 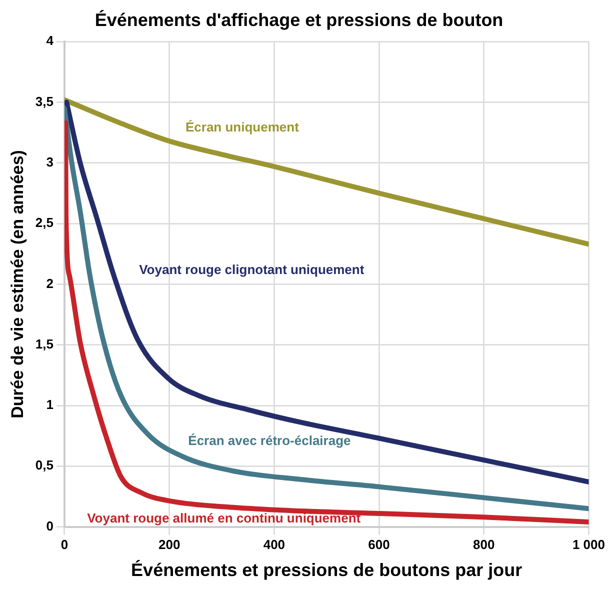 I want to click on x-tick-label: 600, so click(x=379, y=544).